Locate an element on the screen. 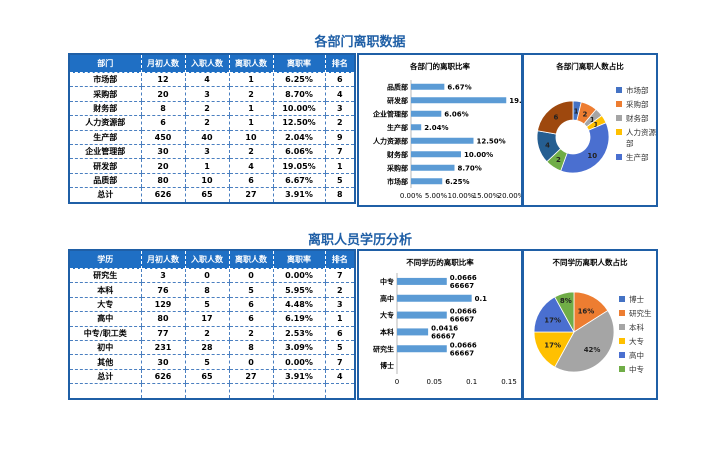 The width and height of the screenshot is (720, 450). data-label: 8.70% is located at coordinates (470, 168).